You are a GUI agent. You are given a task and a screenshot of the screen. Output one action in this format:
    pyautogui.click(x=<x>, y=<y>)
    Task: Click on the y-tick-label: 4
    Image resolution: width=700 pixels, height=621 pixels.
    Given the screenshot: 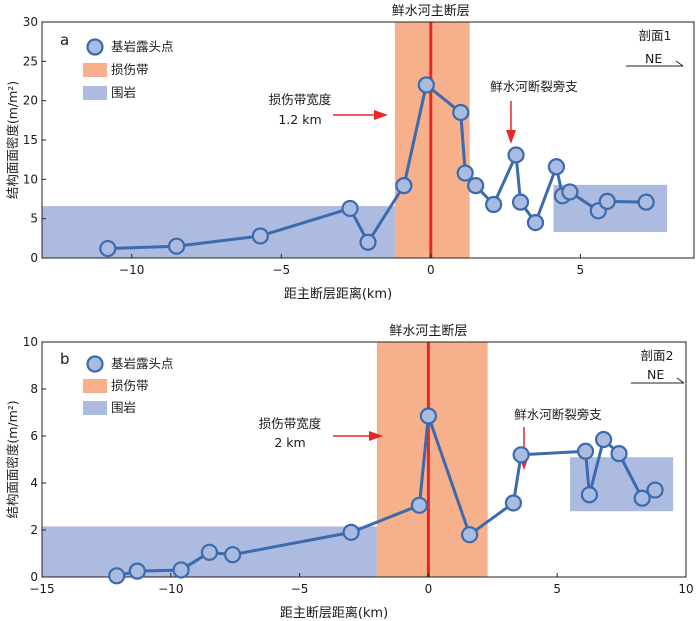 What is the action you would take?
    pyautogui.click(x=34, y=483)
    